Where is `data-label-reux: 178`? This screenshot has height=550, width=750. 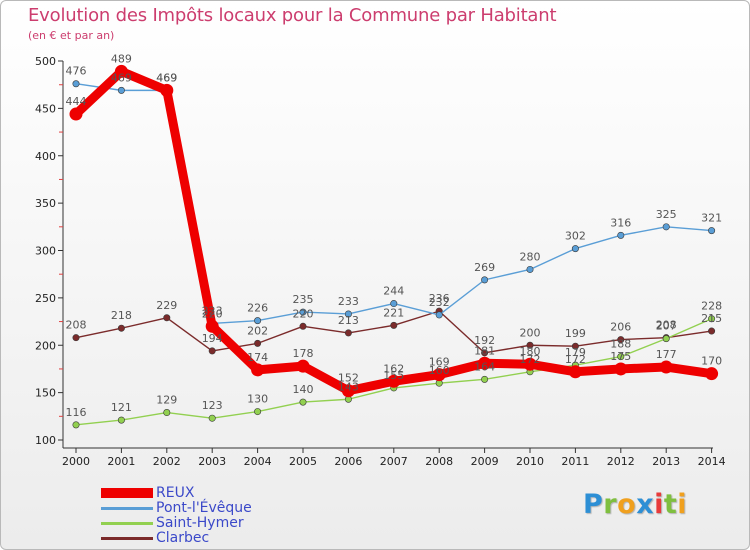 data-label-reux: 178 is located at coordinates (303, 353).